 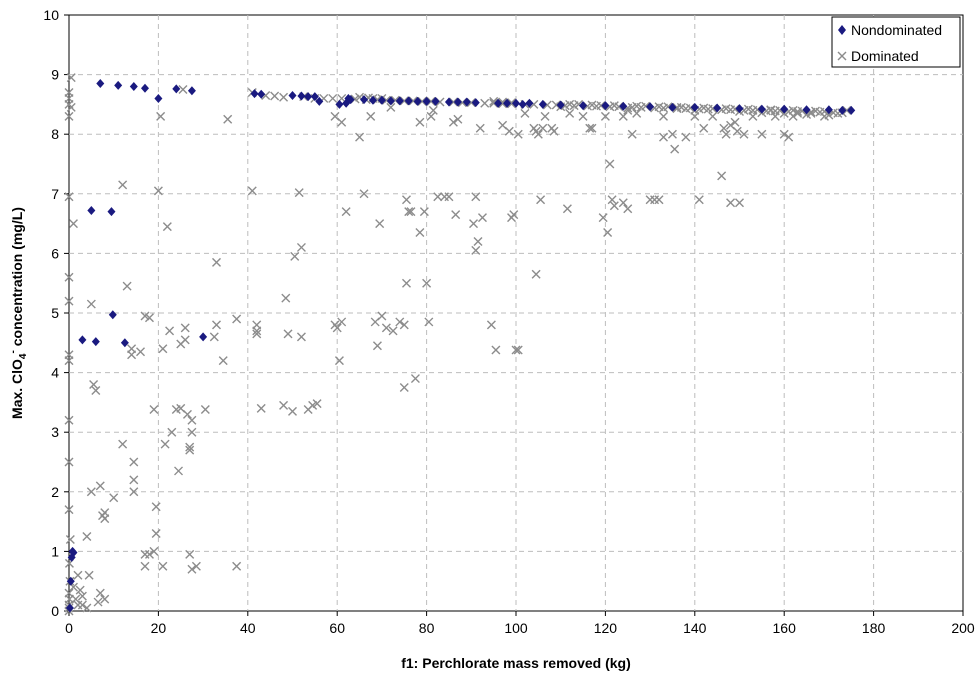 What do you see at coordinates (695, 628) in the screenshot?
I see `x-tick-label: 140` at bounding box center [695, 628].